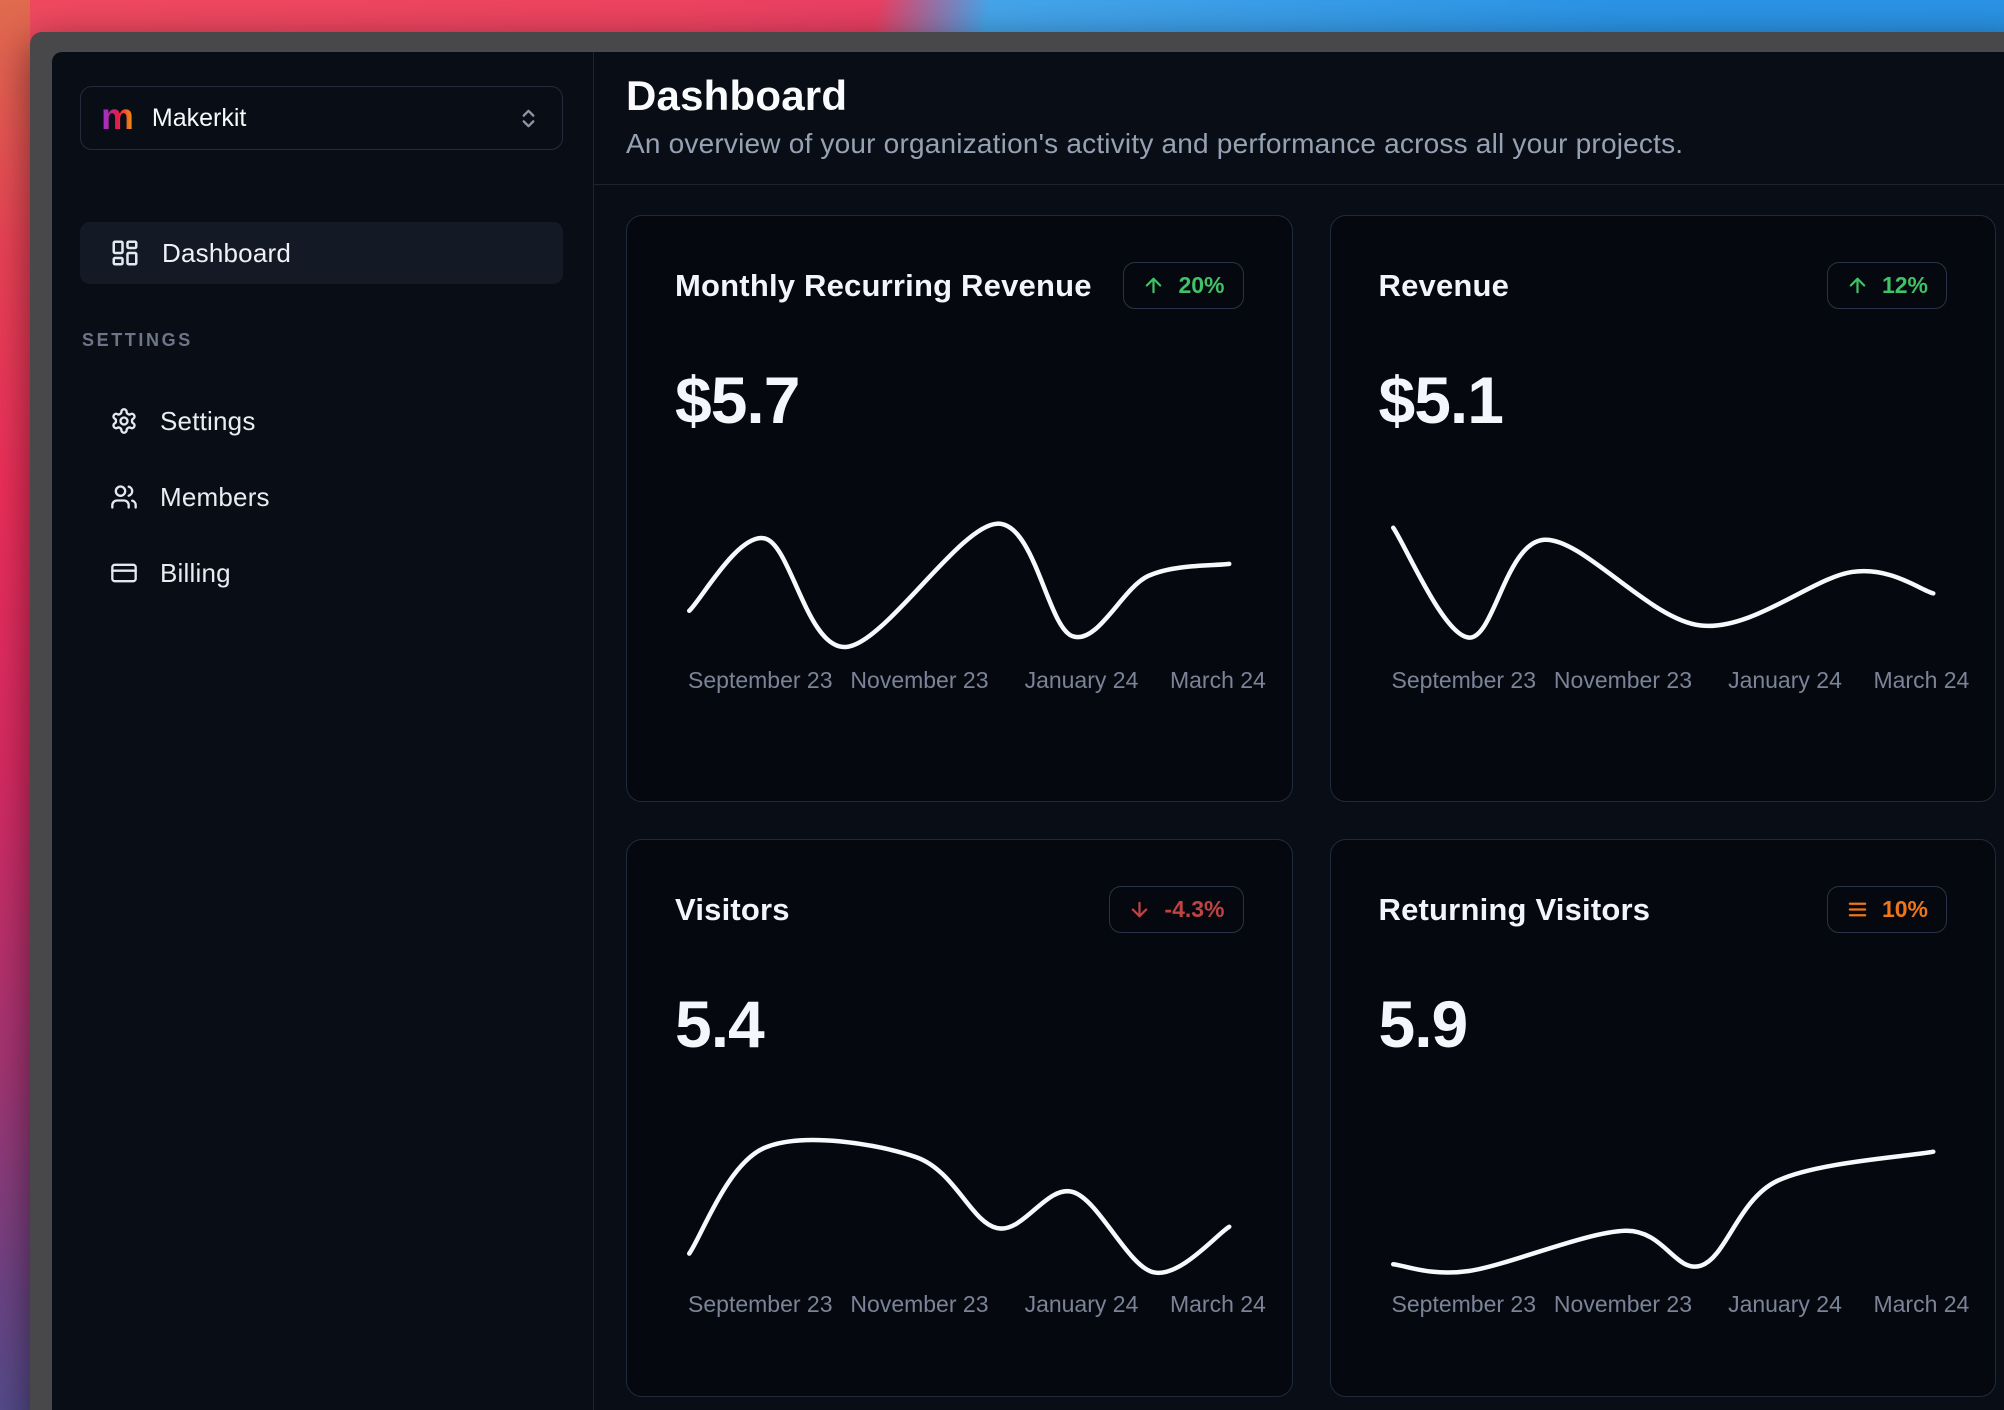 Image resolution: width=2004 pixels, height=1410 pixels. Describe the element at coordinates (117, 116) in the screenshot. I see `makerkit-logo: m` at that location.